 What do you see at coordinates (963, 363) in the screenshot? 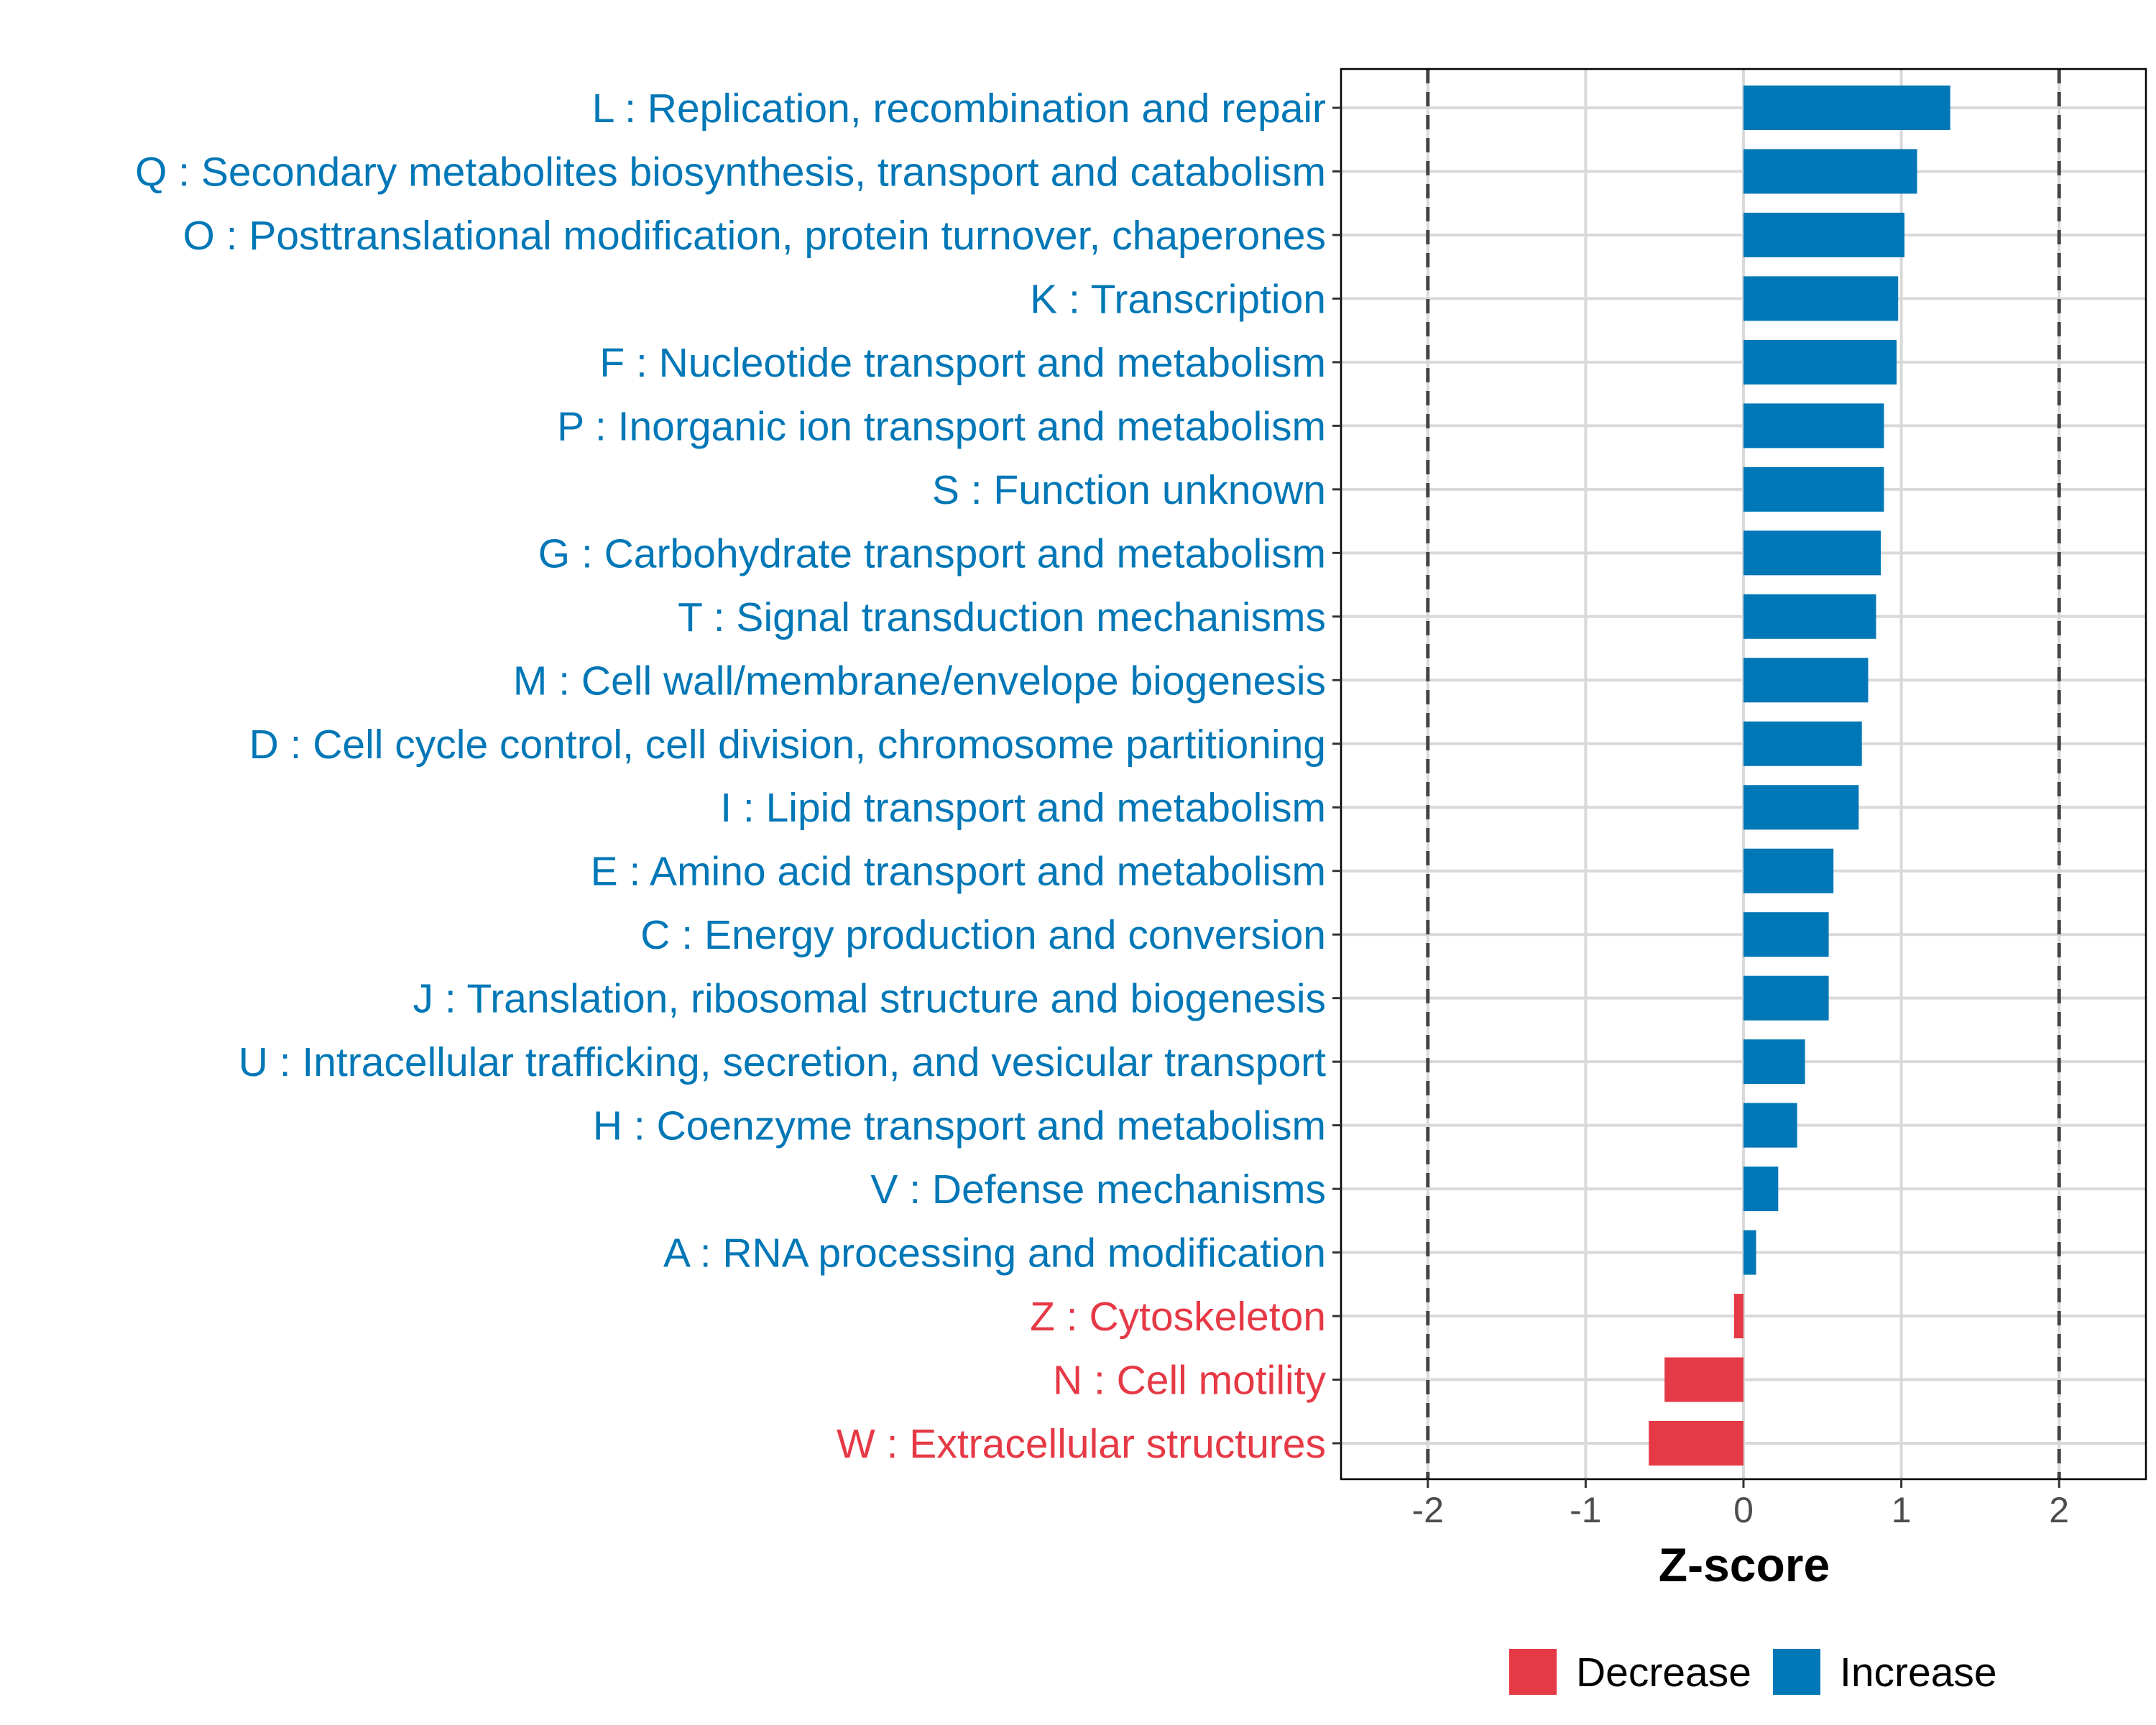
I see `y-tick-label: F : Nucleotide transport and metabolism` at bounding box center [963, 363].